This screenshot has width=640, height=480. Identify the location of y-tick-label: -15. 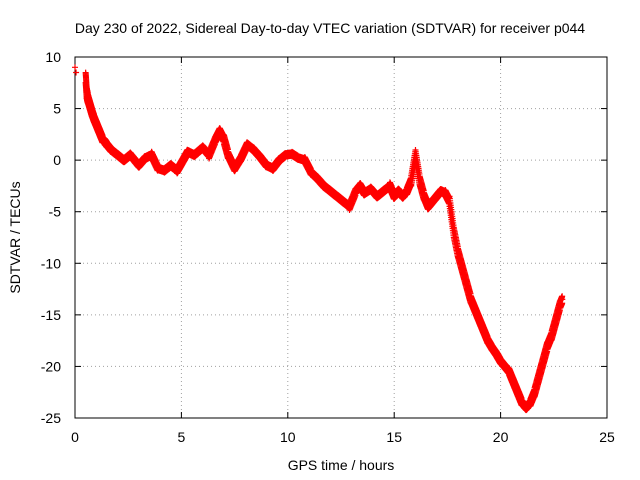
(51, 315).